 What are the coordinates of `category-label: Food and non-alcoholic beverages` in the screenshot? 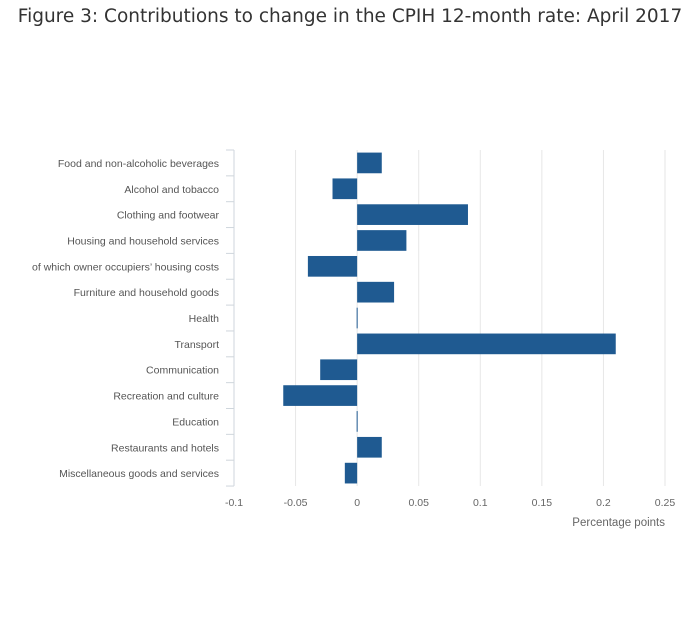 It's located at (138, 164).